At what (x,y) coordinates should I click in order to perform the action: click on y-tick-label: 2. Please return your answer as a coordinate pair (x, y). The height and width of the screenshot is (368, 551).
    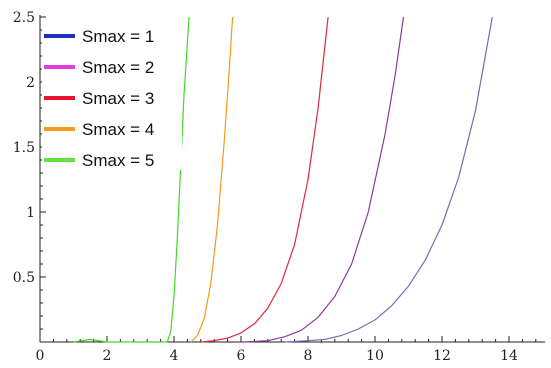
    Looking at the image, I should click on (30, 83).